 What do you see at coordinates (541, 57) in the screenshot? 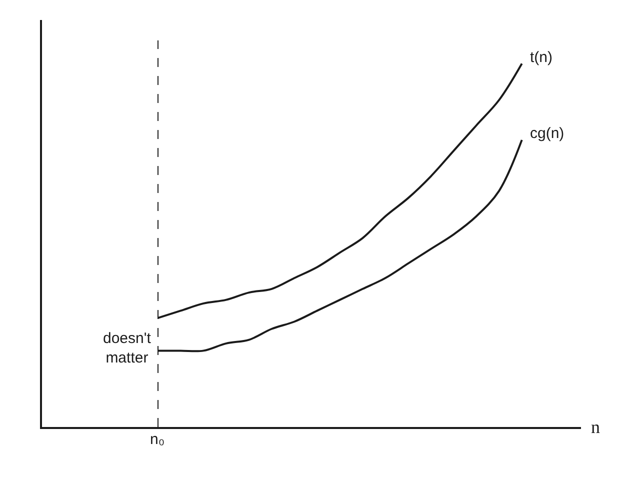
I see `series-label: t(n)` at bounding box center [541, 57].